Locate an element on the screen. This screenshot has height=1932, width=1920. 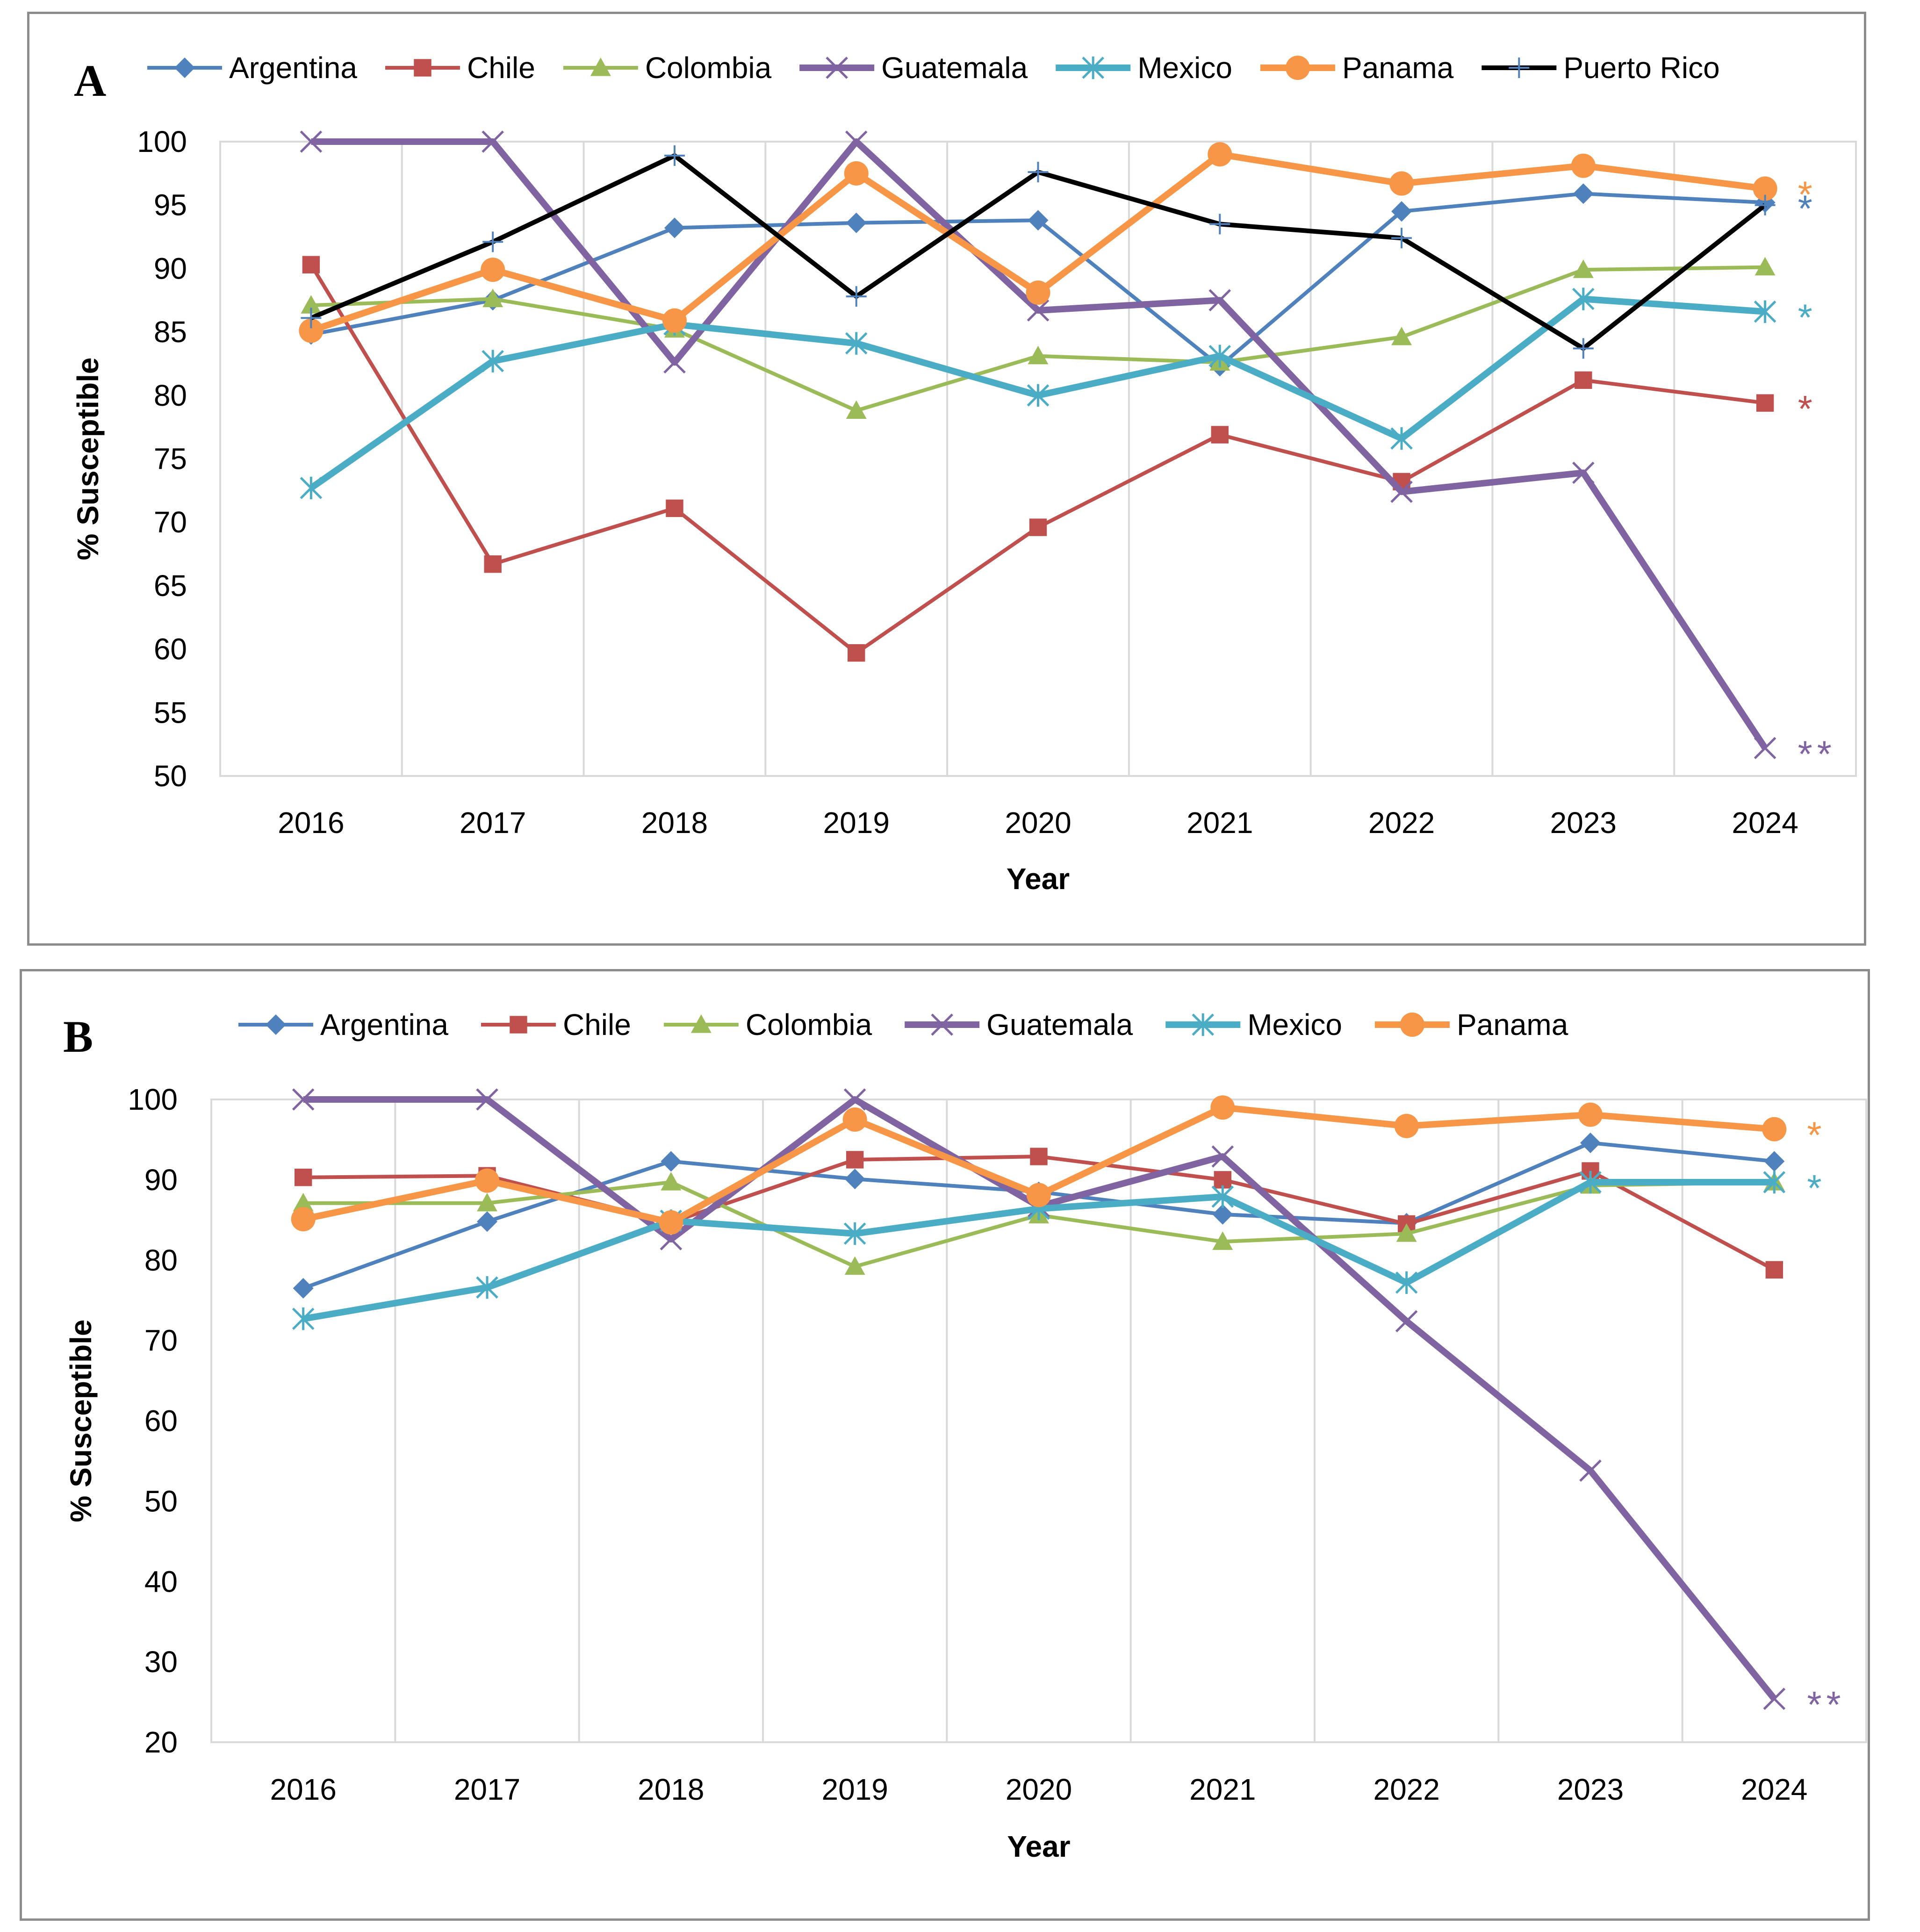
x-tick-label: 2018 is located at coordinates (671, 1789).